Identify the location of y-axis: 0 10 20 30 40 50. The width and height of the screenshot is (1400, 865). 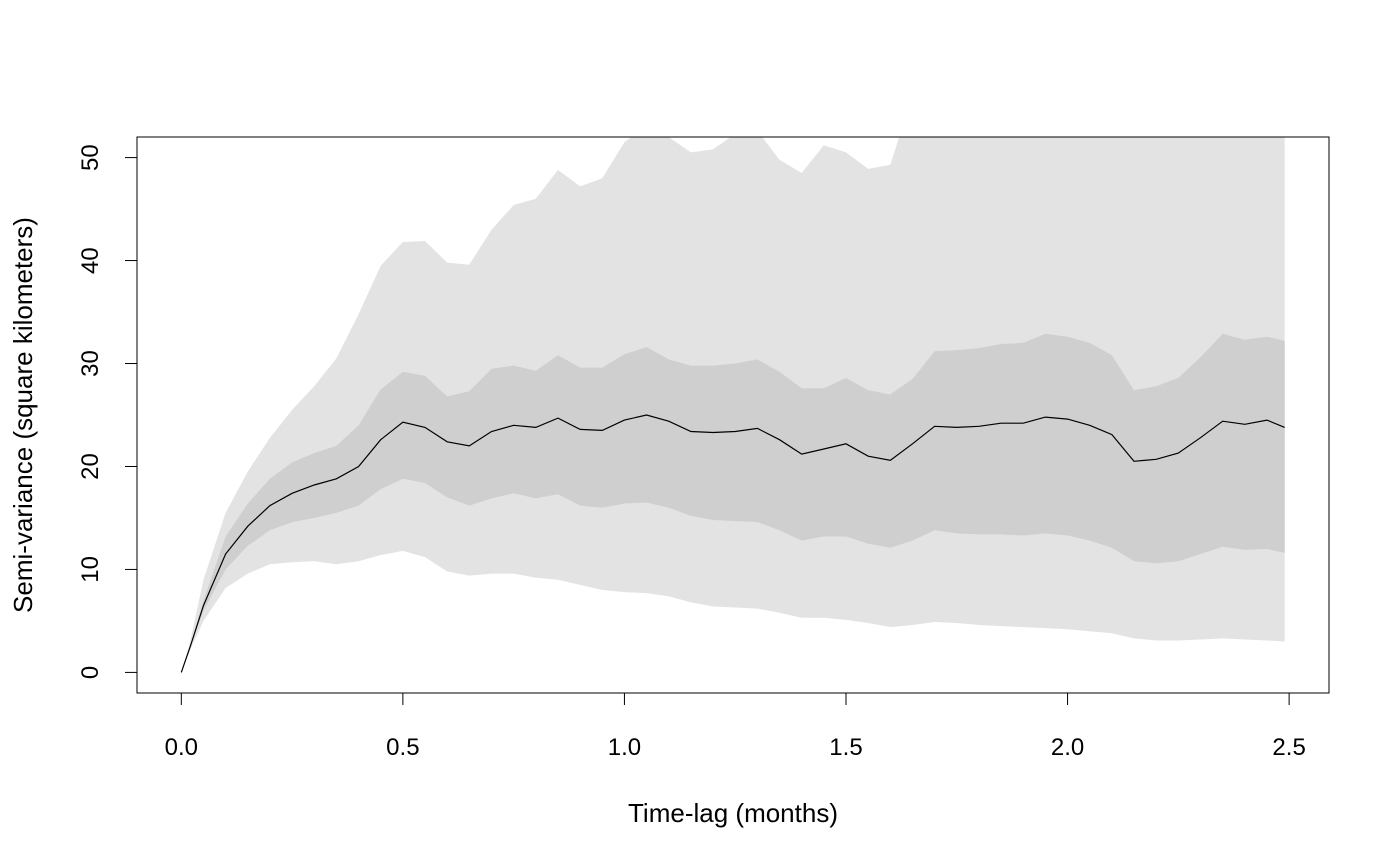
(107, 411).